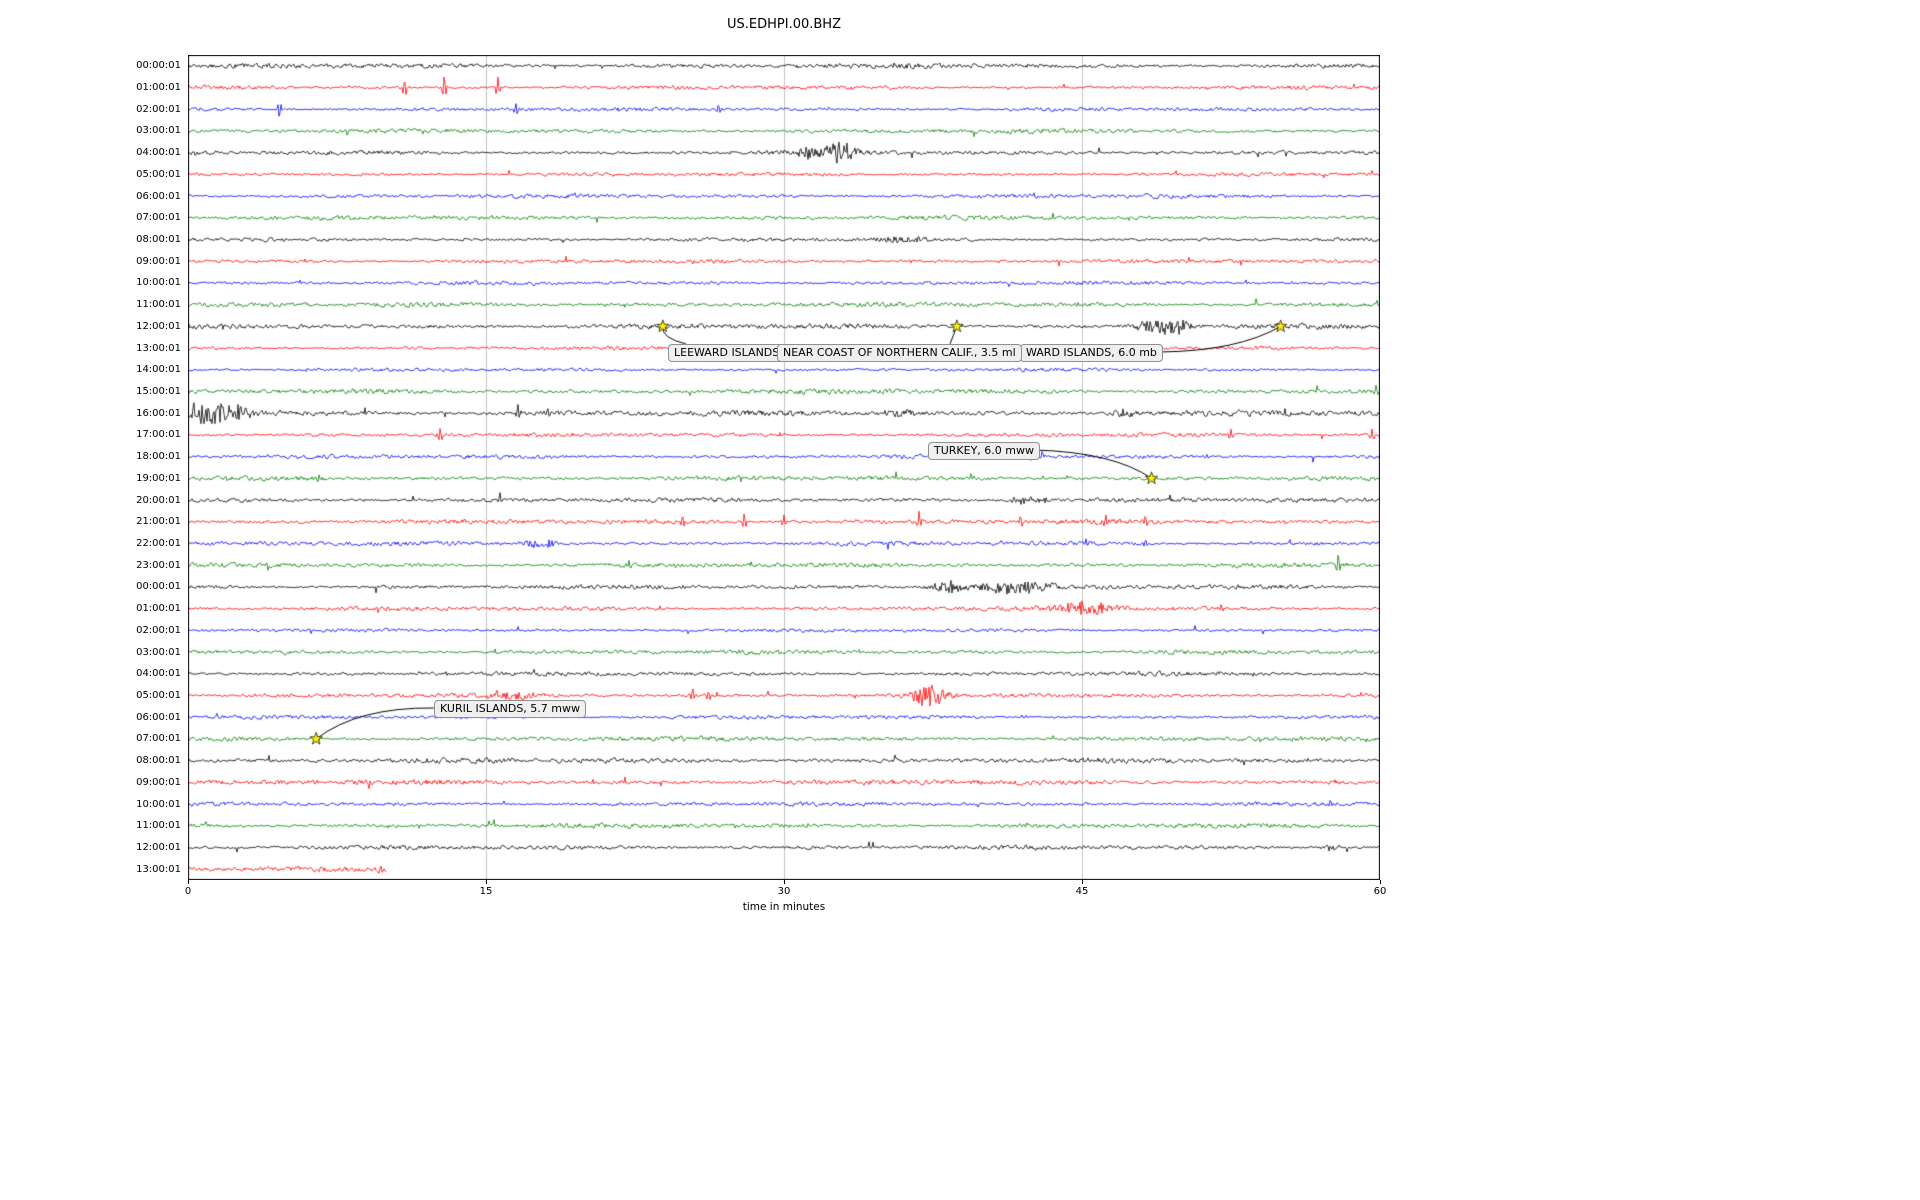  I want to click on y-tick-label: 23:00:01, so click(158, 565).